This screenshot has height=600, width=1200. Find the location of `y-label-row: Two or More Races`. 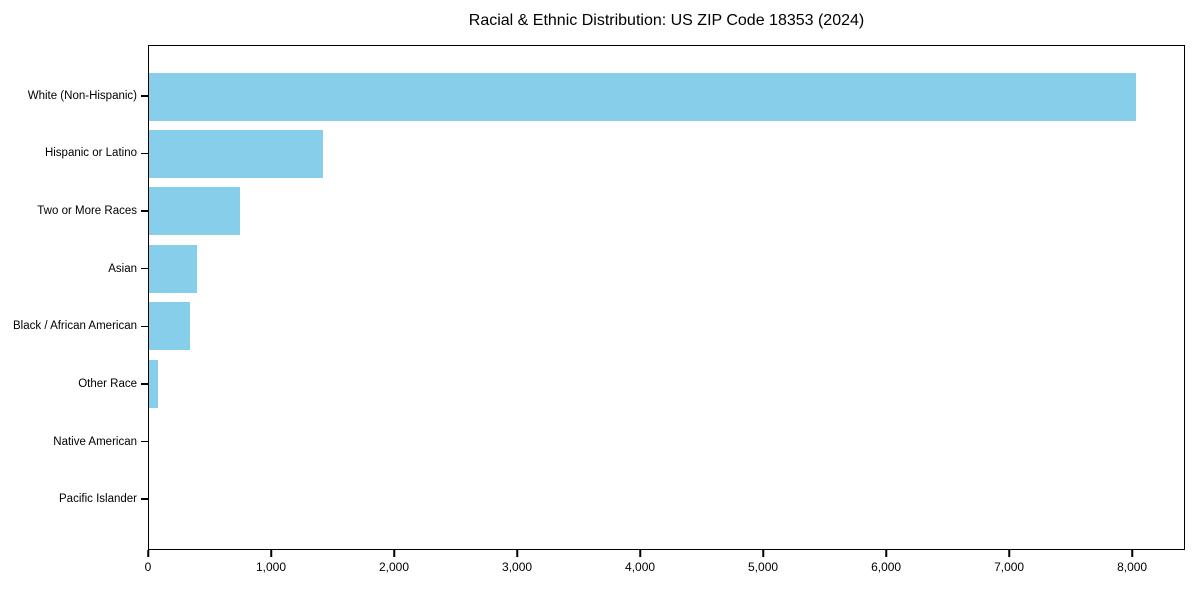

y-label-row: Two or More Races is located at coordinates (74, 211).